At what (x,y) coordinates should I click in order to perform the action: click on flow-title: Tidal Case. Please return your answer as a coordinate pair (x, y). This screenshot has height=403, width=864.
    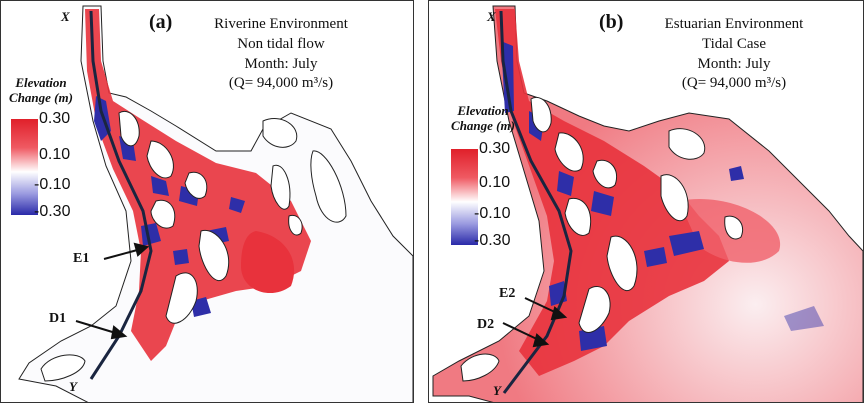
    Looking at the image, I should click on (734, 44).